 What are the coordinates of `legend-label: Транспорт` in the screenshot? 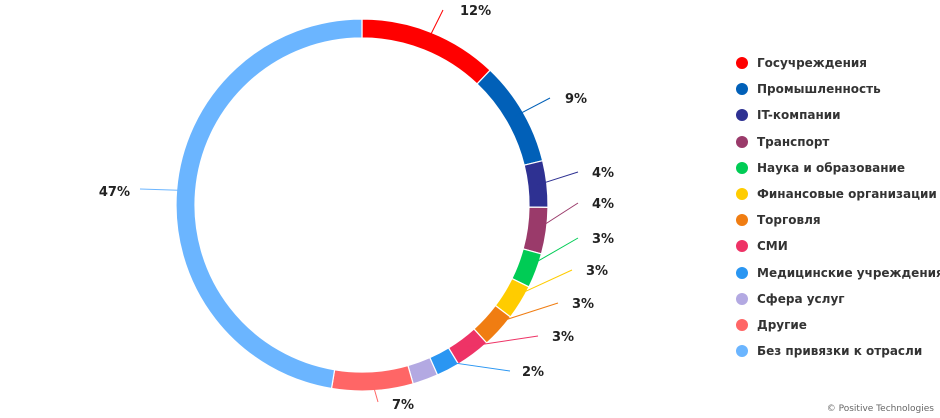 It's located at (793, 141).